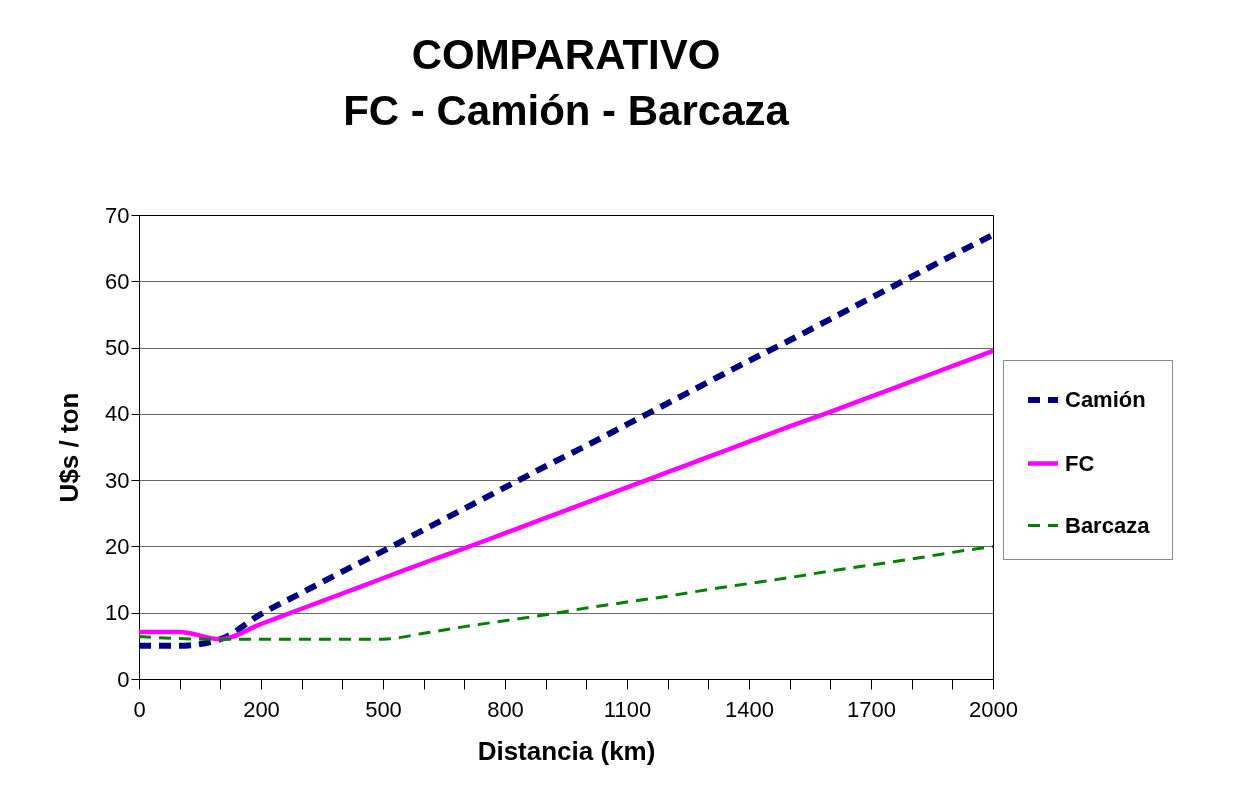 Image resolution: width=1241 pixels, height=812 pixels. I want to click on y-tick-label: 70, so click(117, 215).